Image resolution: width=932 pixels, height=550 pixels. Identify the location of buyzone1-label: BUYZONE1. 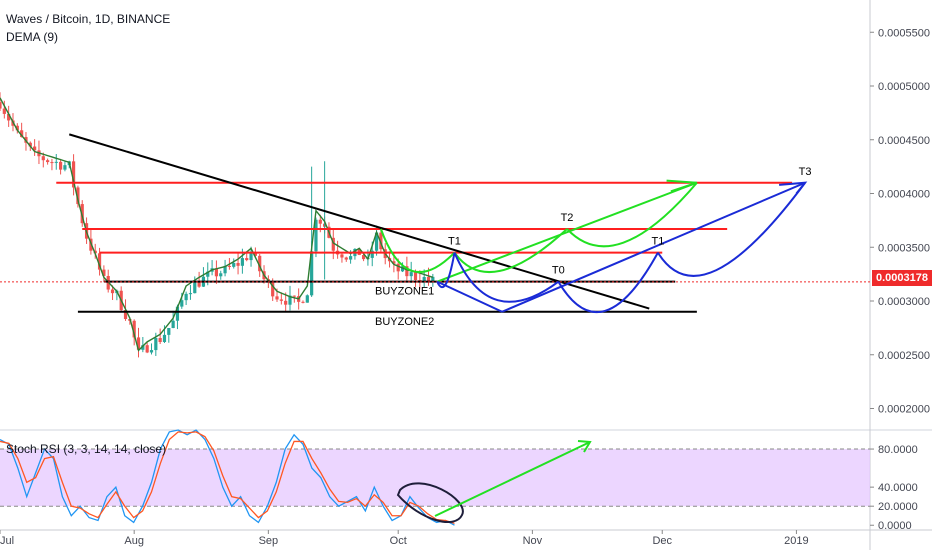
(404, 292).